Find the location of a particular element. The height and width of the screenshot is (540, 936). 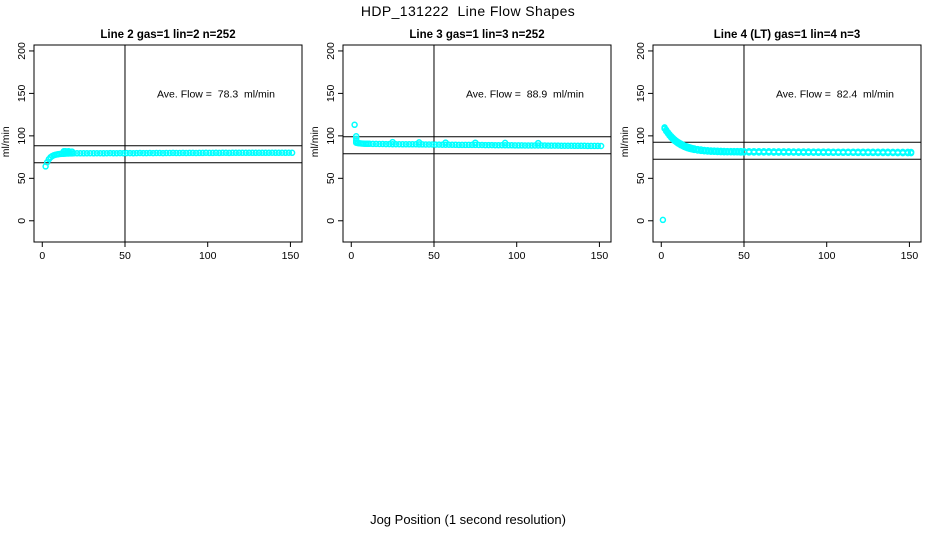

x-tick-label: 50 is located at coordinates (434, 256).